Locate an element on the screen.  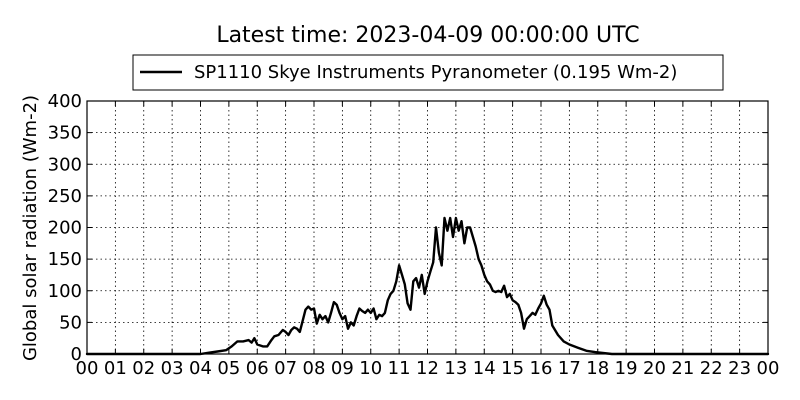
y-tick-label: 50 is located at coordinates (70, 322).